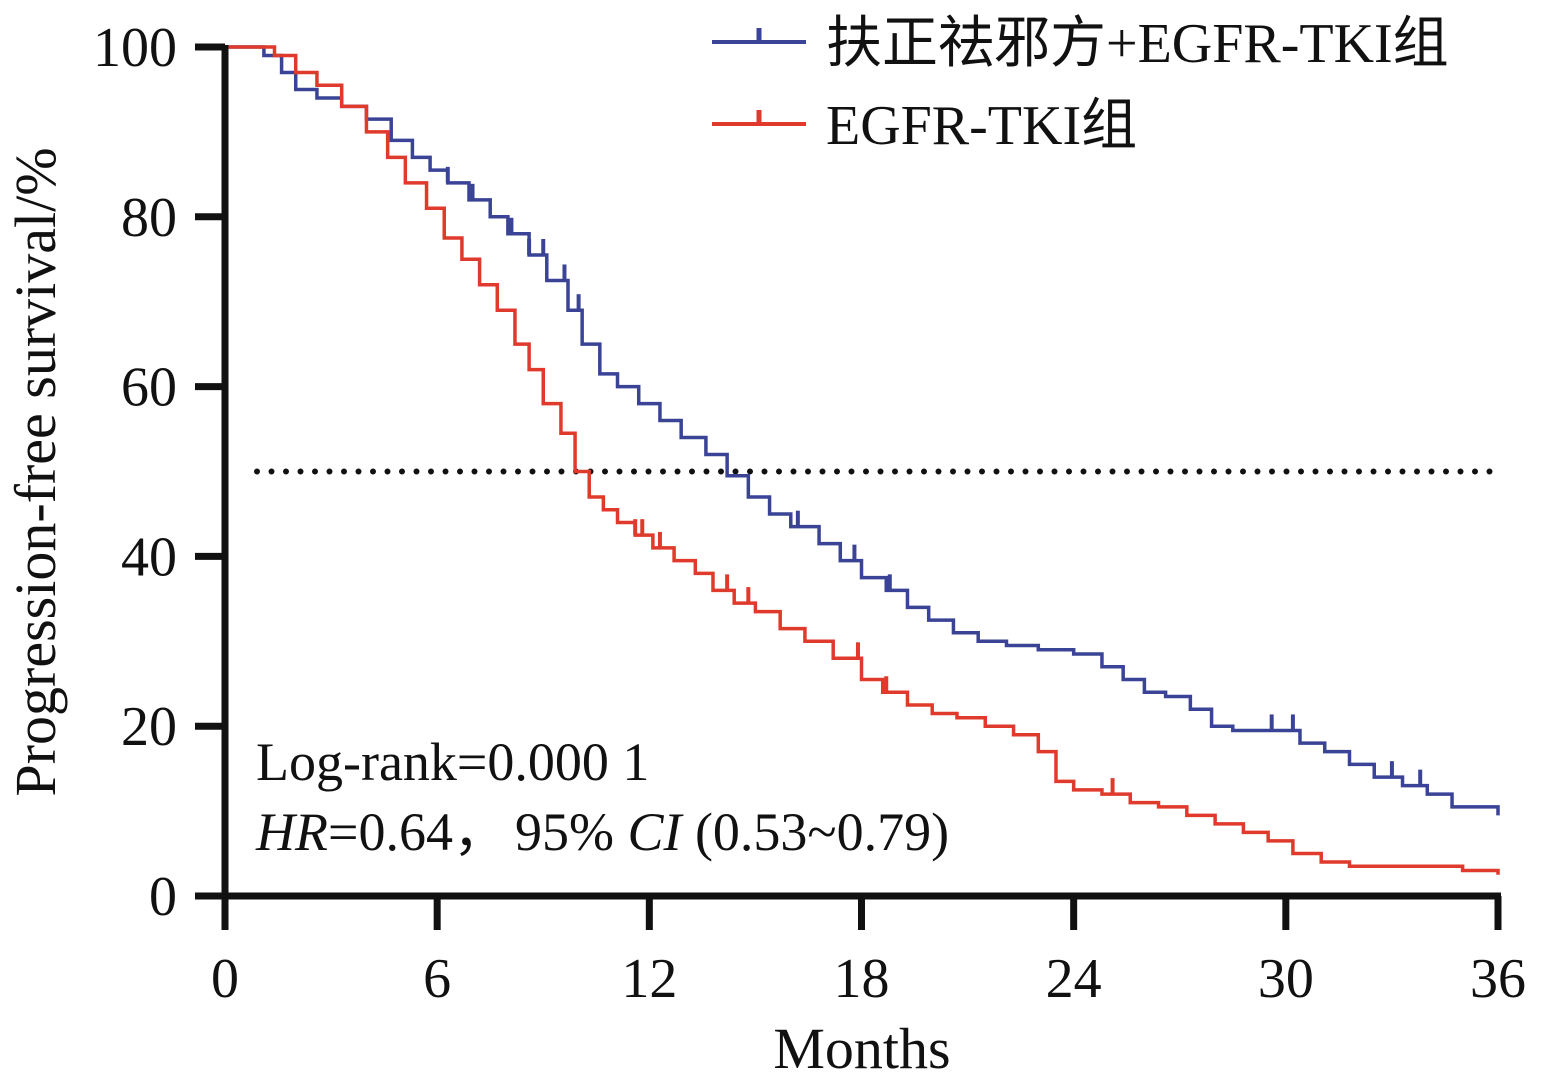 This screenshot has width=1543, height=1084. I want to click on x-tick-label: 36, so click(1498, 979).